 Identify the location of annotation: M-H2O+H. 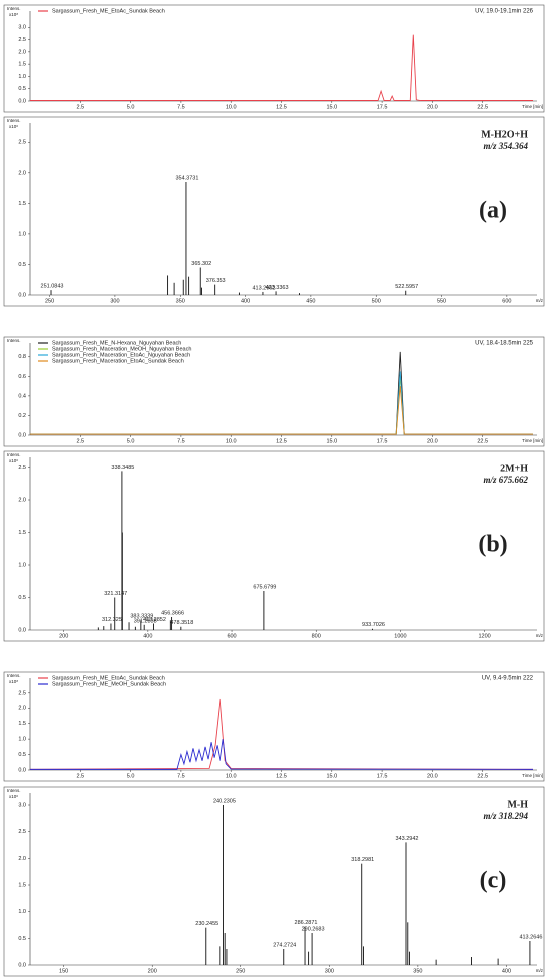
(504, 134).